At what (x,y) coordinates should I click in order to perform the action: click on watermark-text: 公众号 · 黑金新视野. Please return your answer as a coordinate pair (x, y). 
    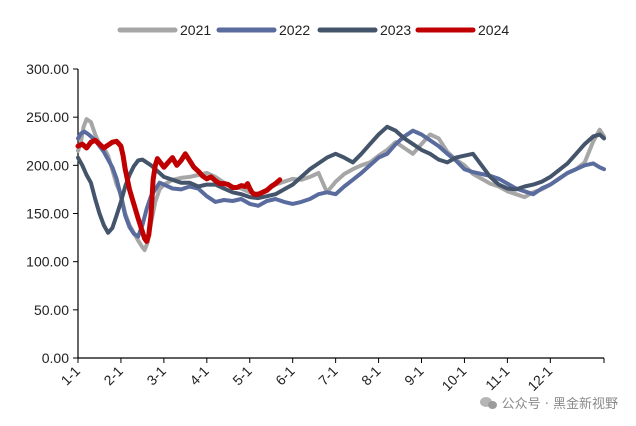
    Looking at the image, I should click on (559, 404).